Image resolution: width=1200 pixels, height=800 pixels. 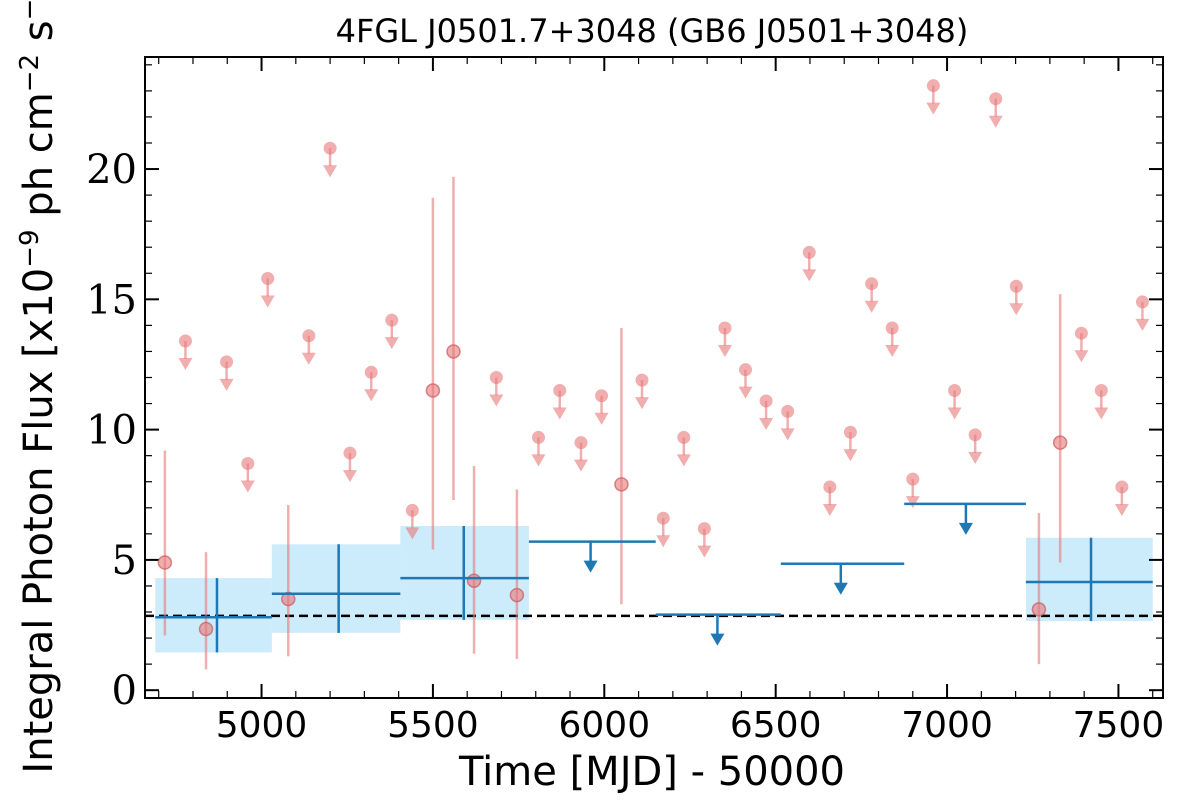 What do you see at coordinates (690, 725) in the screenshot?
I see `x-tick-labels: 5000 5500 6000 6500 7000 7500` at bounding box center [690, 725].